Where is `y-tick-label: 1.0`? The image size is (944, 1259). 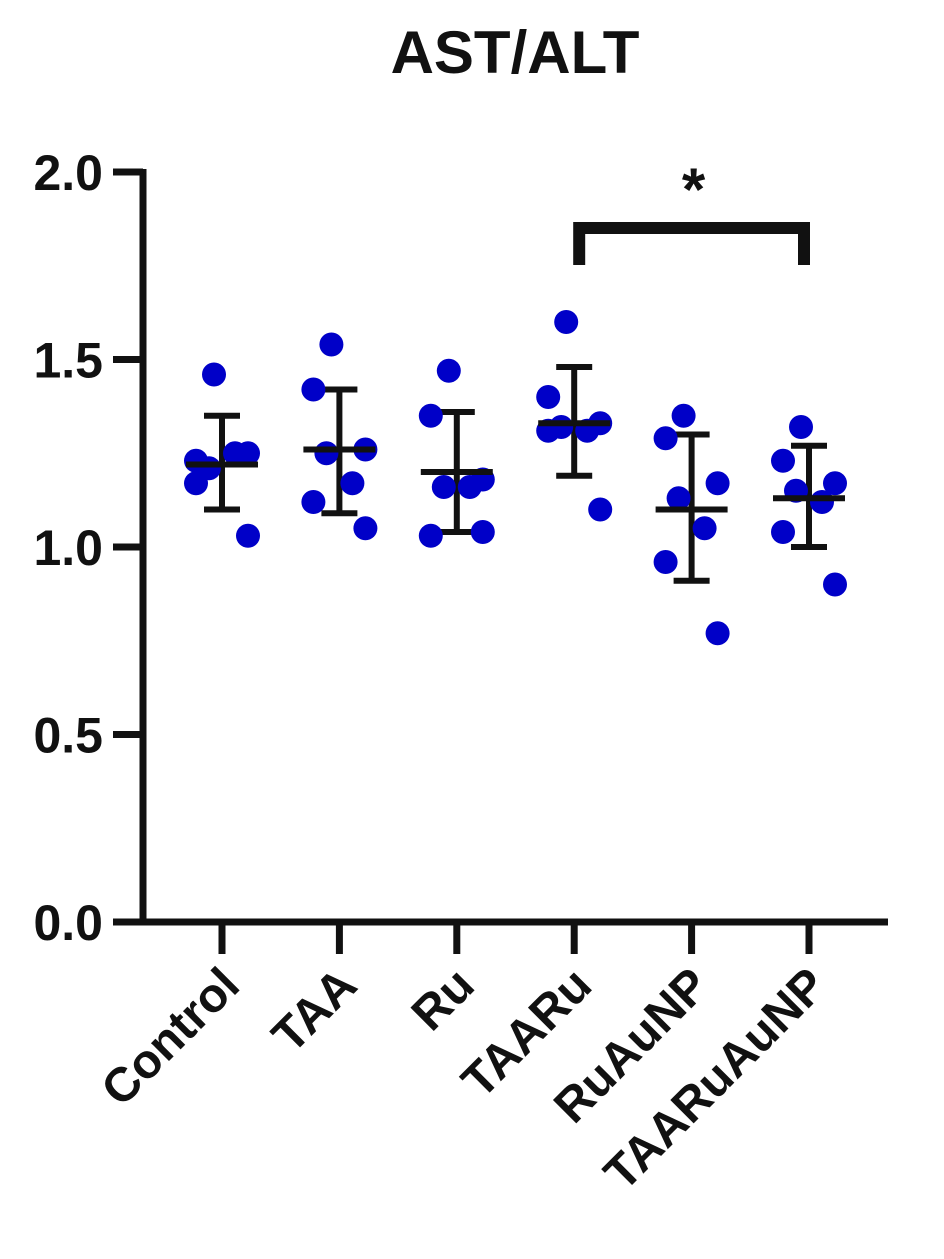
y-tick-label: 1.0 is located at coordinates (68, 548).